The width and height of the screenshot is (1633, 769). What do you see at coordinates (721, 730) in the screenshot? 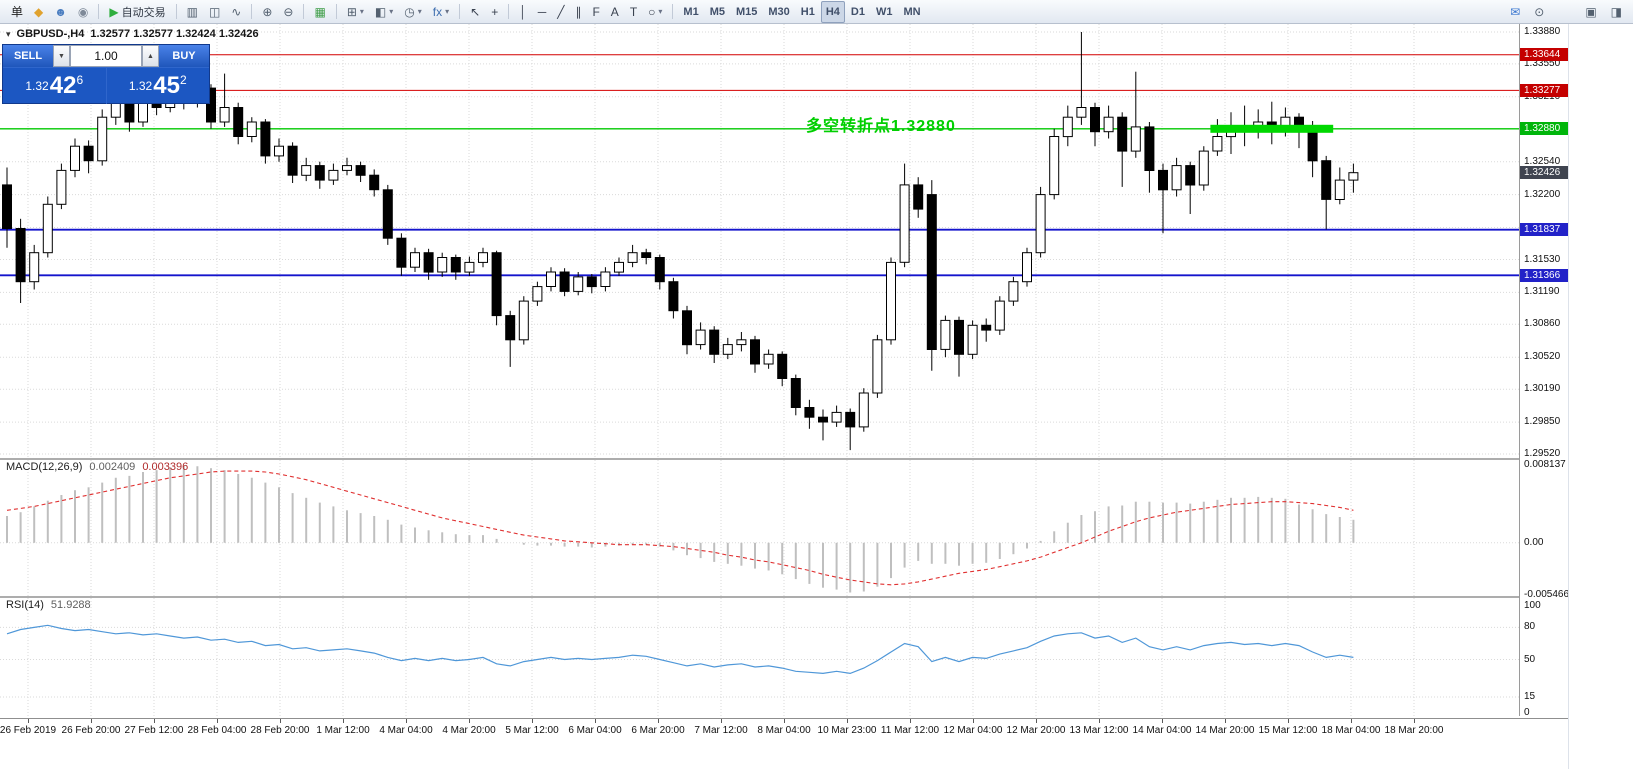
I see `time-label: 7 Mar 12:00` at bounding box center [721, 730].